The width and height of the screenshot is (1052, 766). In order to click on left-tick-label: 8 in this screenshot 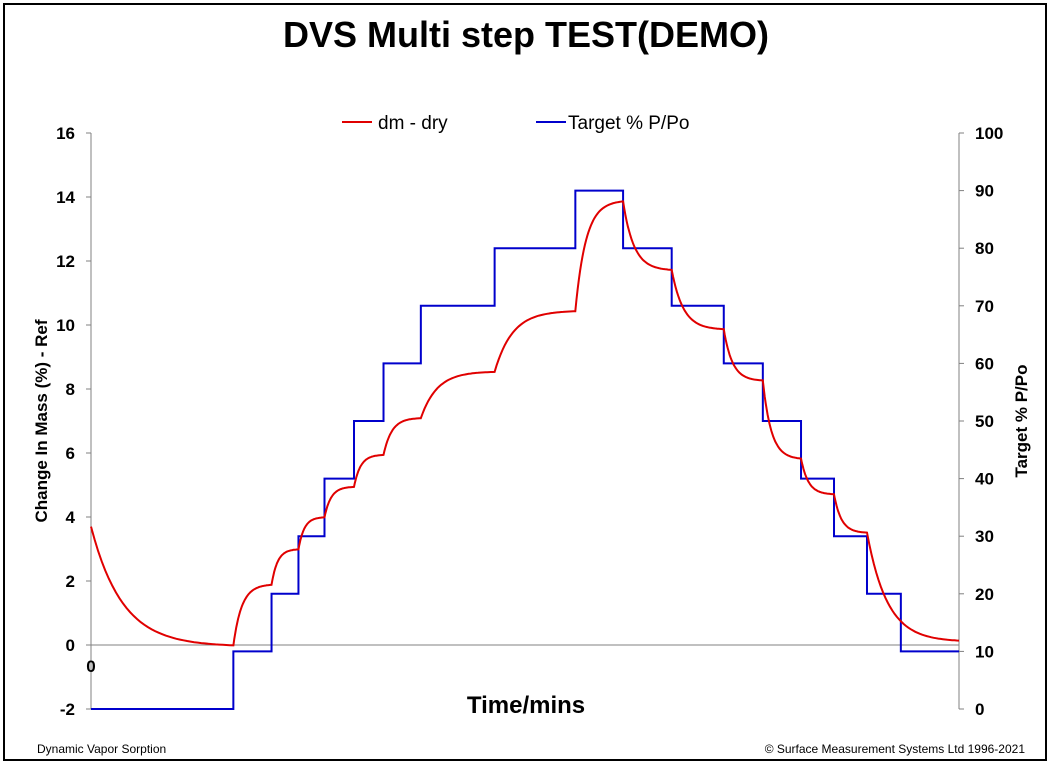, I will do `click(70, 389)`.